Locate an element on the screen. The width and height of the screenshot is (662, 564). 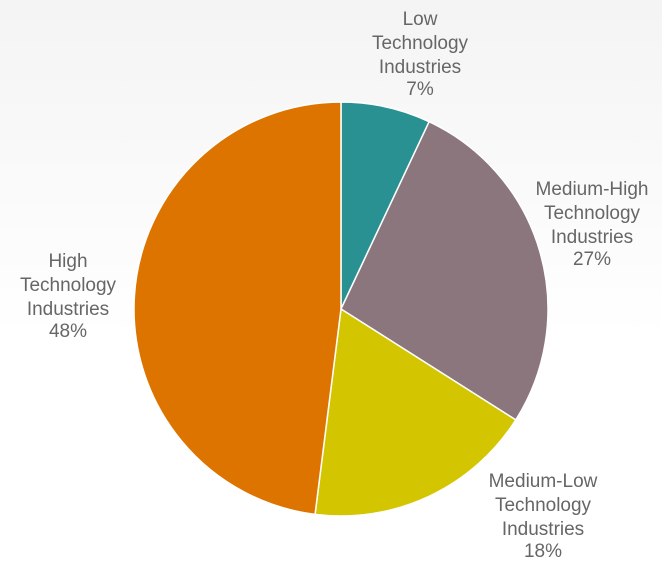
slice-value-label: 48% is located at coordinates (68, 331).